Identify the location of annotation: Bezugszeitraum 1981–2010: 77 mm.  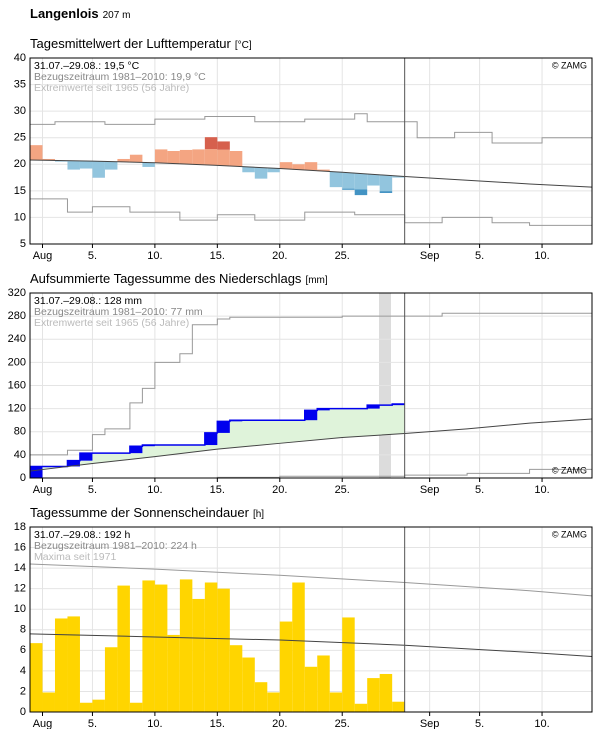
(118, 312).